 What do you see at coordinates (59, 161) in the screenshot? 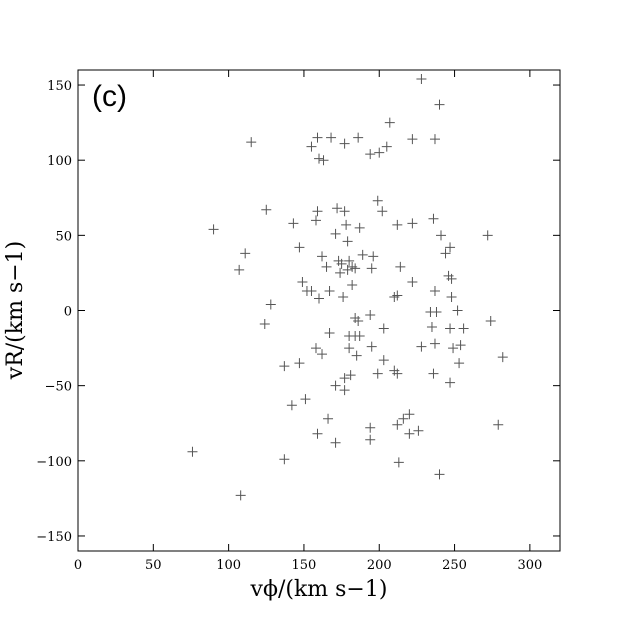
I see `y-tick-label: 100` at bounding box center [59, 161].